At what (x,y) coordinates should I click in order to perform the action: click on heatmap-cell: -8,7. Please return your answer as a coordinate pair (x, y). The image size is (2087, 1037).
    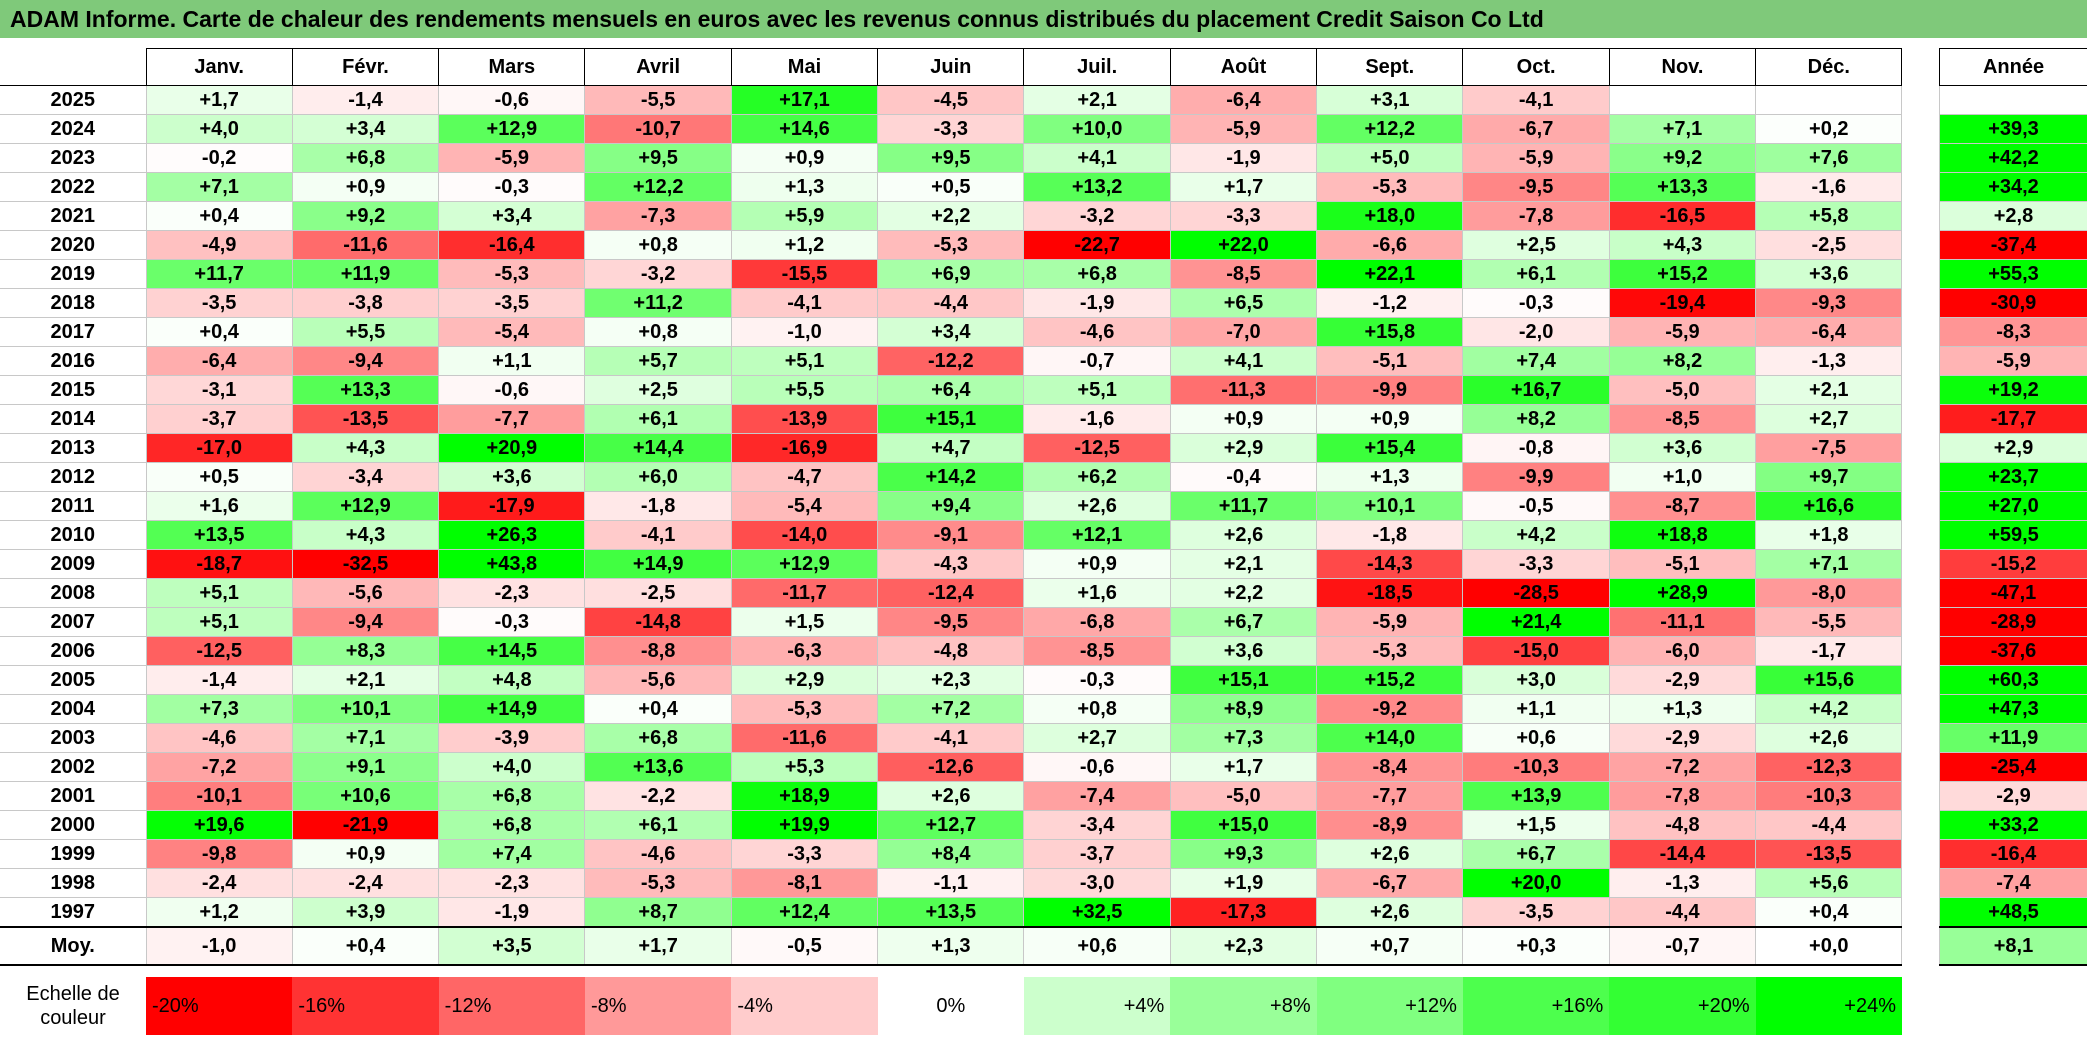
    Looking at the image, I should click on (1682, 506).